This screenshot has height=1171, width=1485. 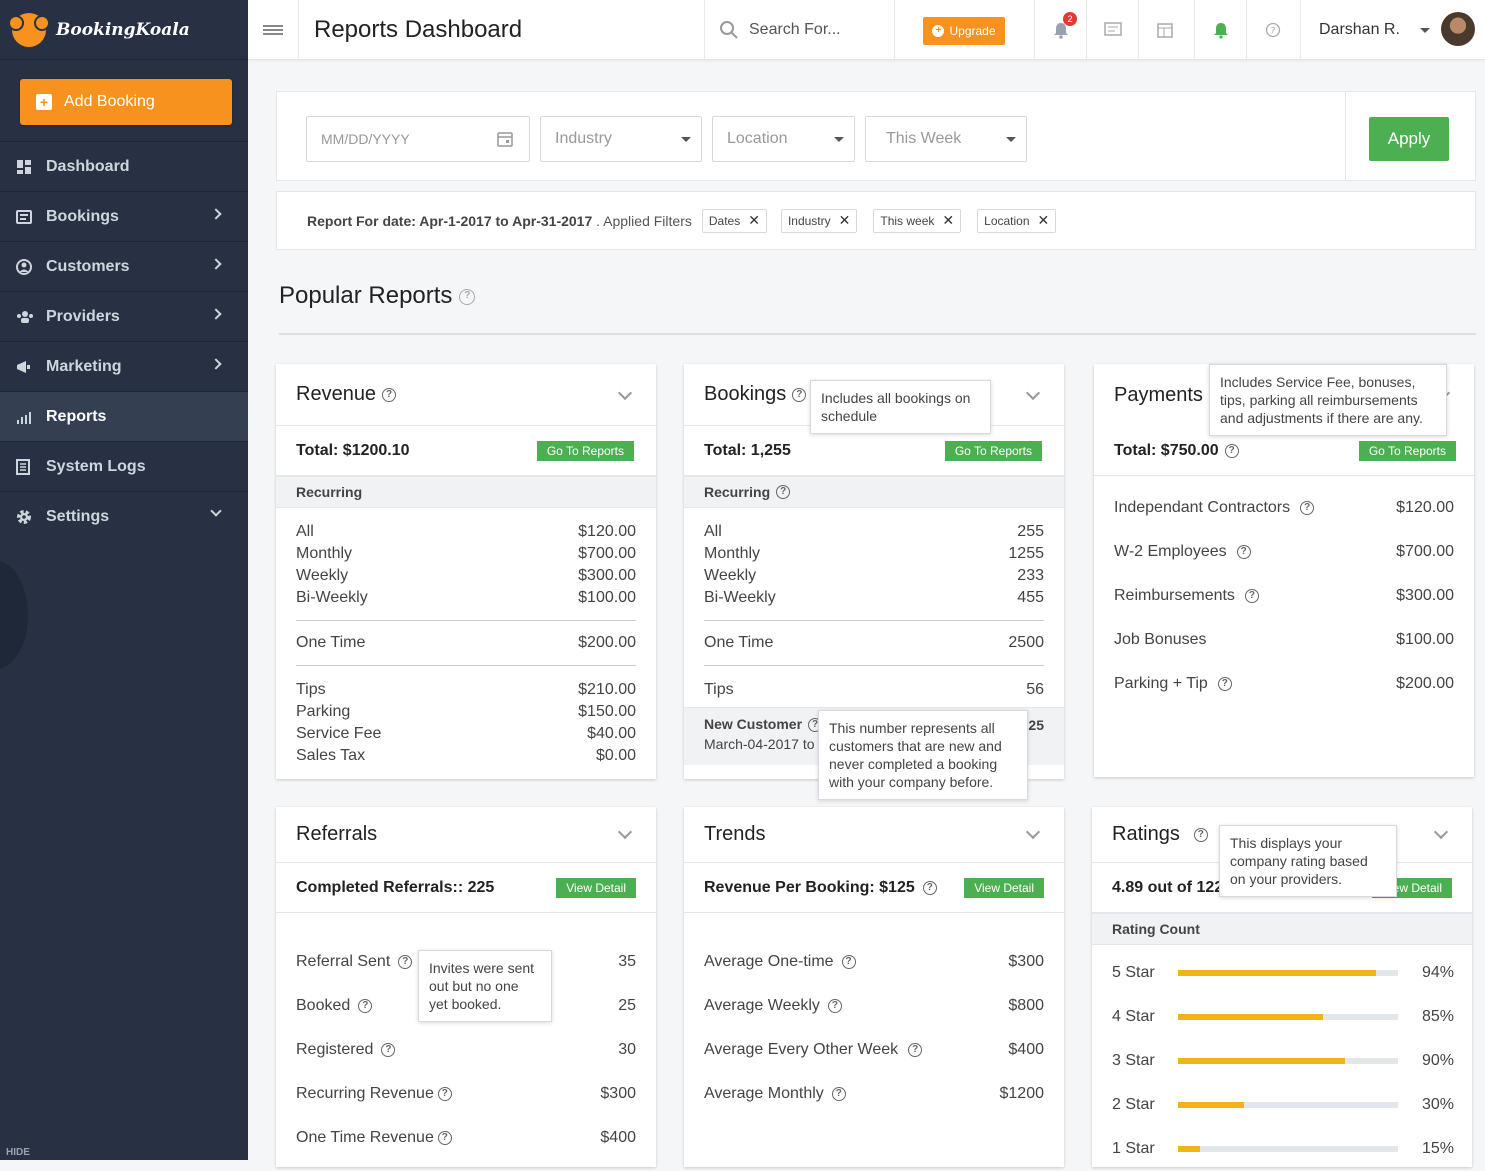 I want to click on chip-label: Location, so click(x=1007, y=220).